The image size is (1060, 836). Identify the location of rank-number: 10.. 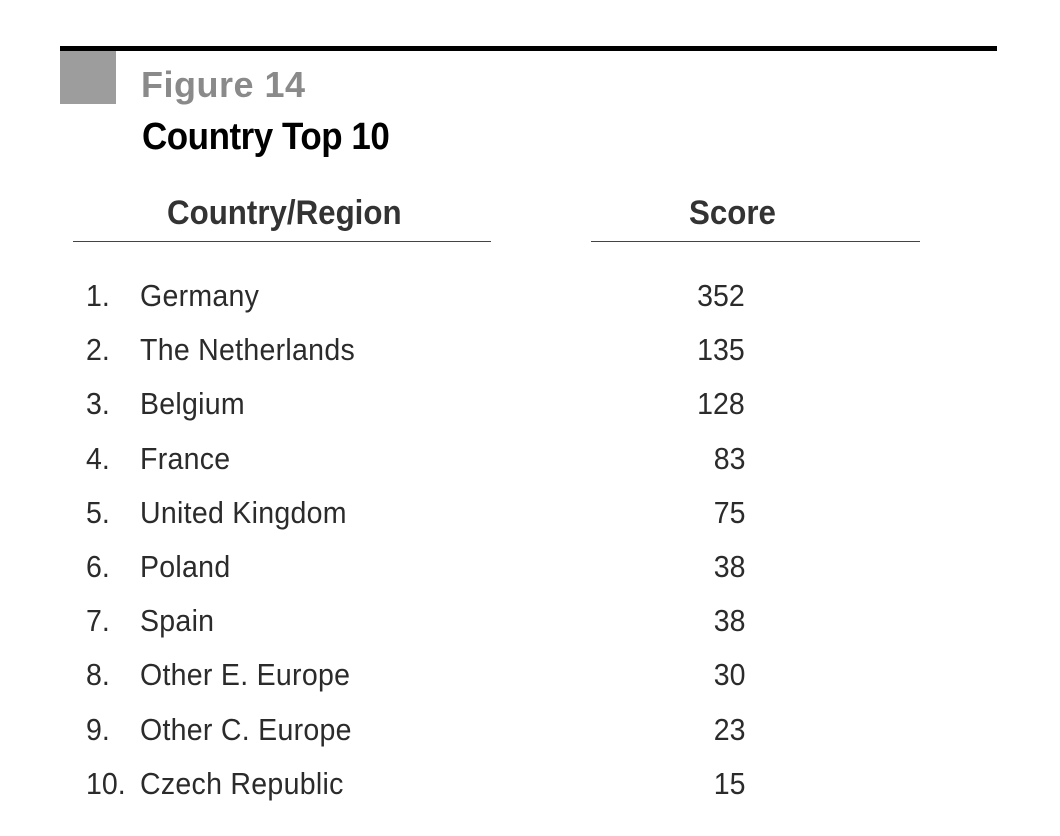
(106, 783).